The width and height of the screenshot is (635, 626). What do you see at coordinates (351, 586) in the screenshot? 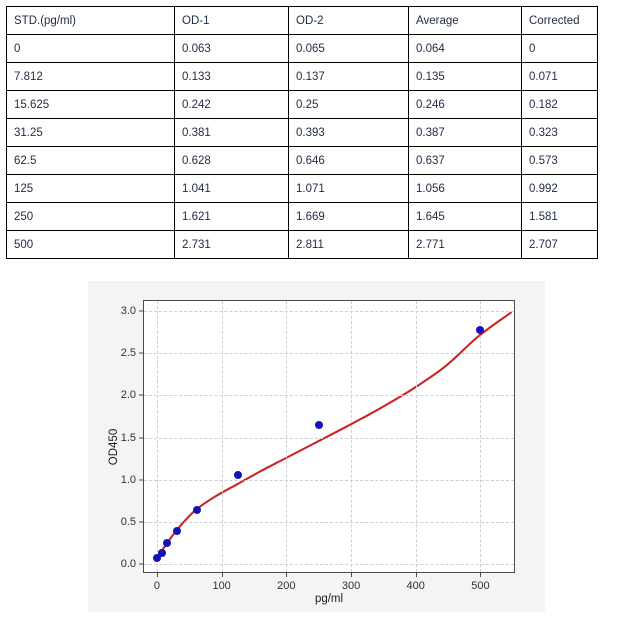
I see `x-tick-label: 300` at bounding box center [351, 586].